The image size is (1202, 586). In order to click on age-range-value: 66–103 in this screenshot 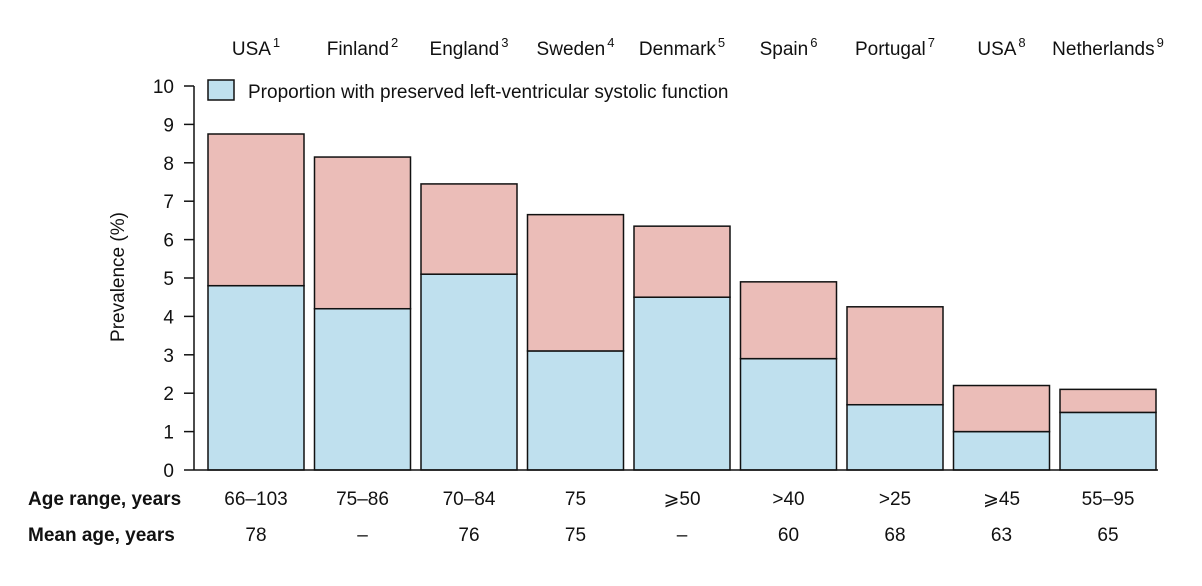, I will do `click(255, 499)`.